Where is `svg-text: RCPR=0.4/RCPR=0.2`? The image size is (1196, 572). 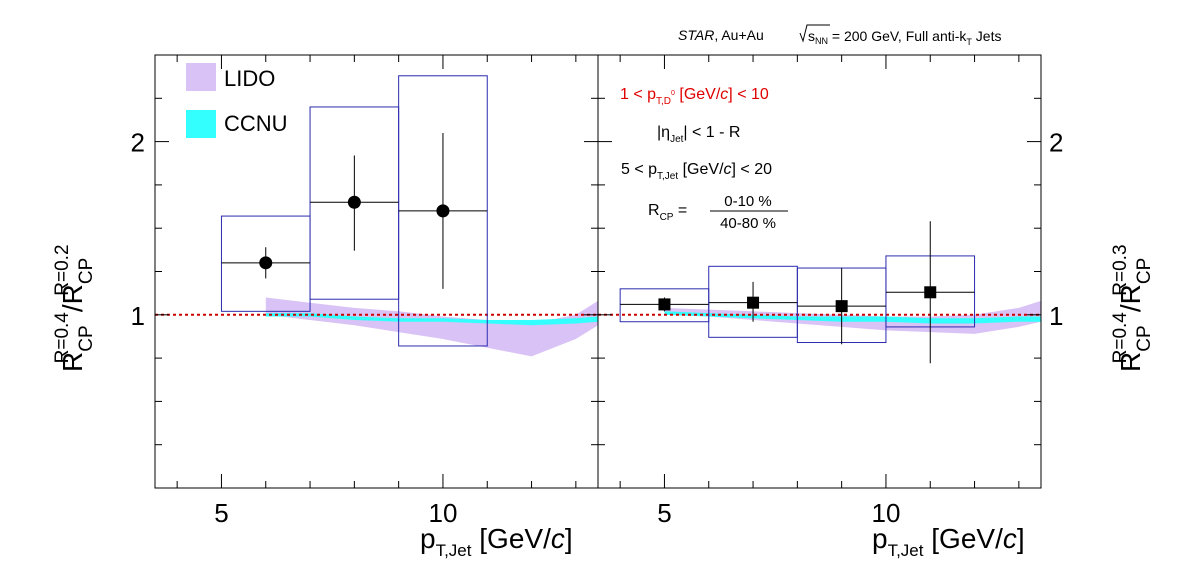 svg-text: RCPR=0.4/RCPR=0.2 is located at coordinates (74, 308).